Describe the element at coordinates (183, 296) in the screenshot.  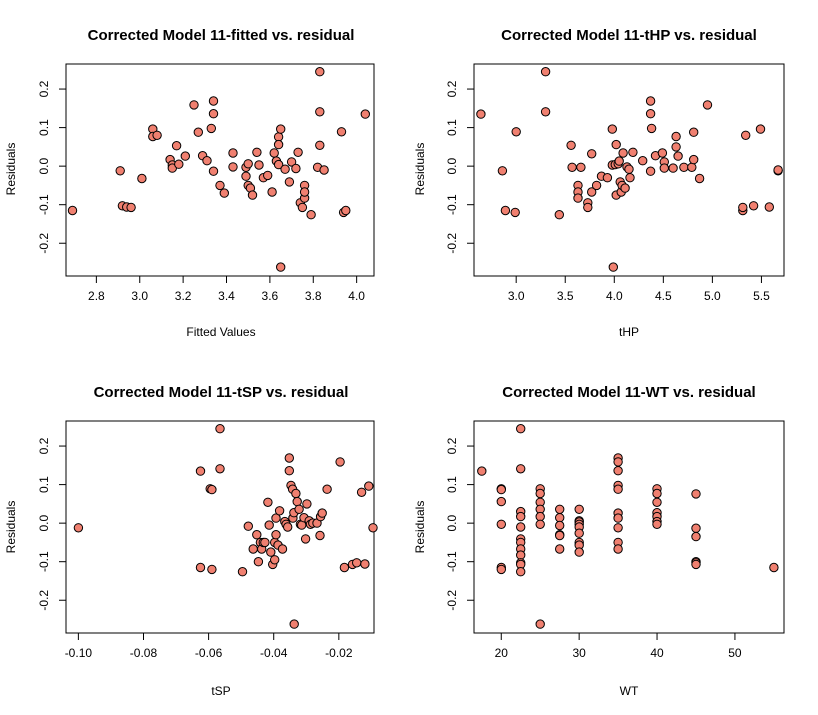
I see `x-tick-label: 3.2` at that location.